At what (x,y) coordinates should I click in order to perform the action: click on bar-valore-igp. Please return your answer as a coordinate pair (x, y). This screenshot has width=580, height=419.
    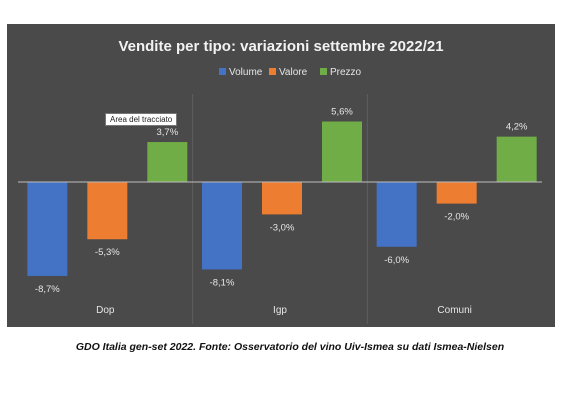
    Looking at the image, I should click on (282, 198).